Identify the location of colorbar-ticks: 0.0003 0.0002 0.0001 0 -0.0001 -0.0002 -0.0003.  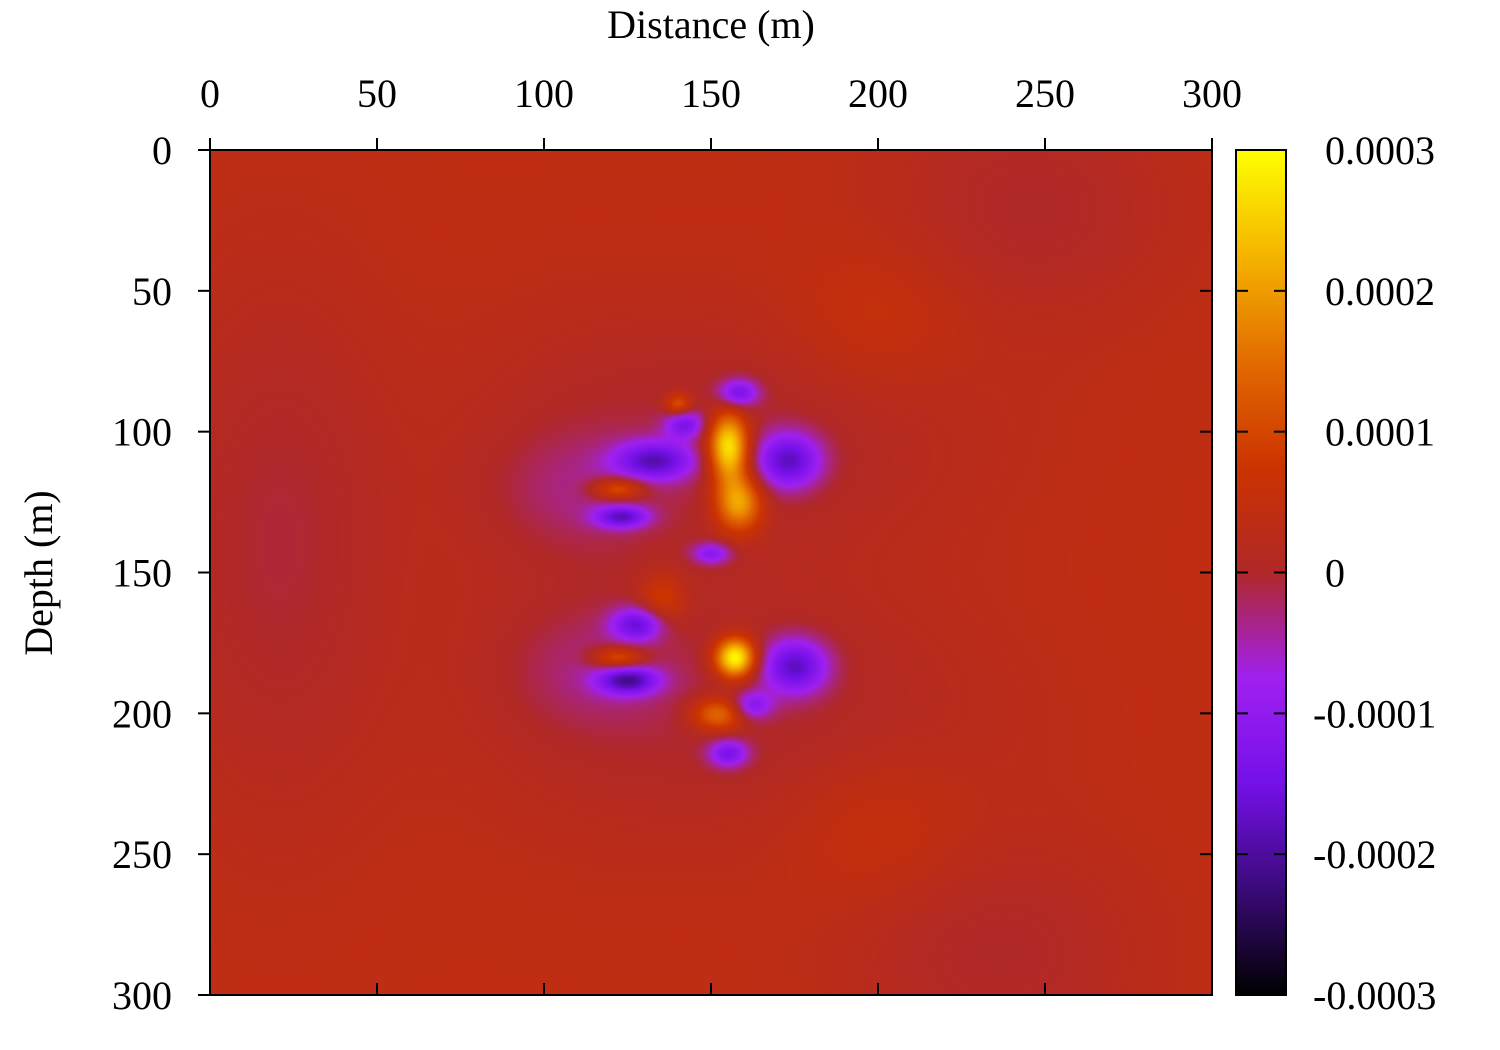
(1336, 573).